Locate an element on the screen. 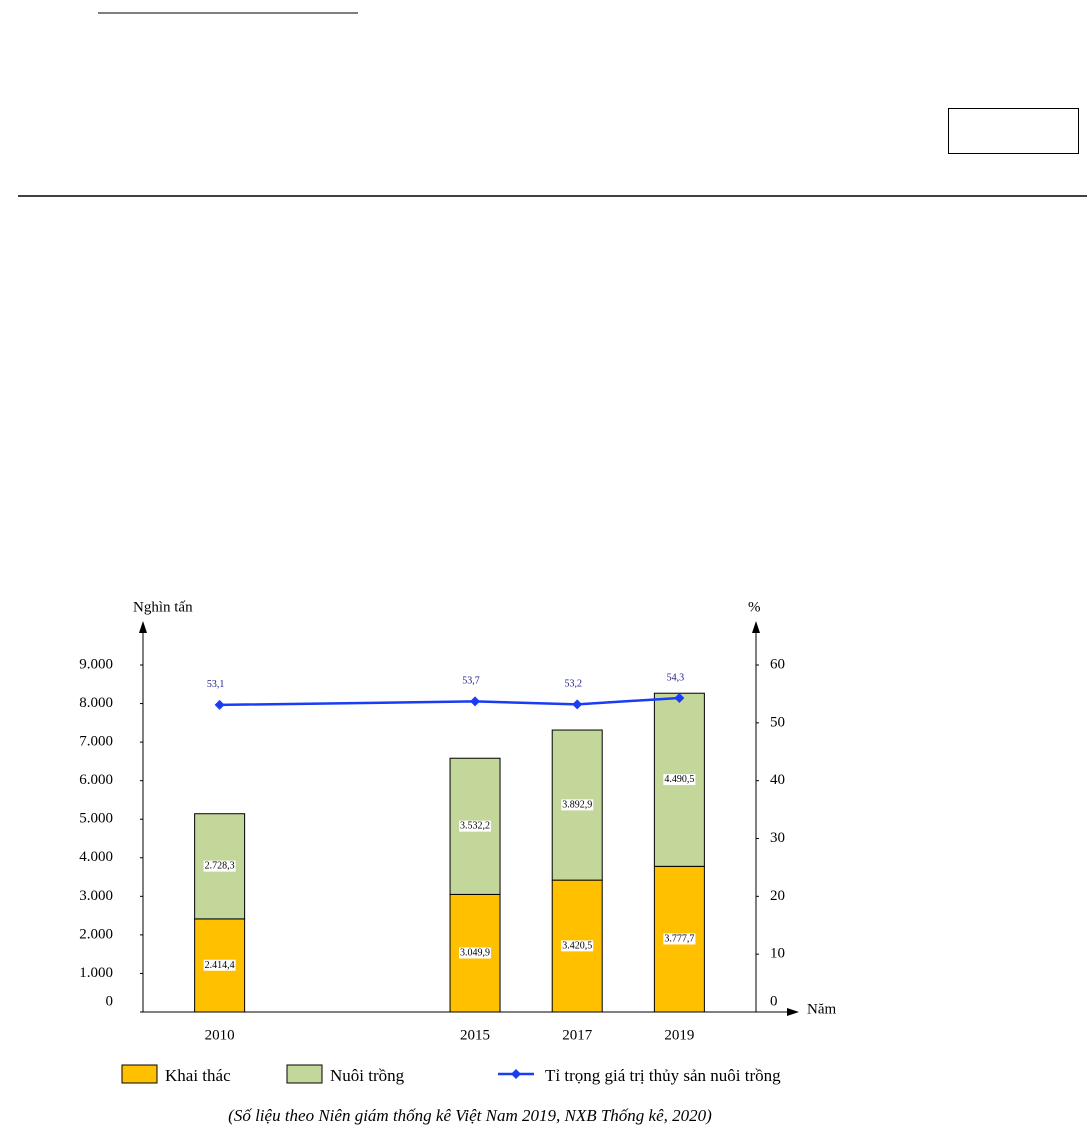 Image resolution: width=1089 pixels, height=1136 pixels. y-tick-label: 7.000 is located at coordinates (96, 742).